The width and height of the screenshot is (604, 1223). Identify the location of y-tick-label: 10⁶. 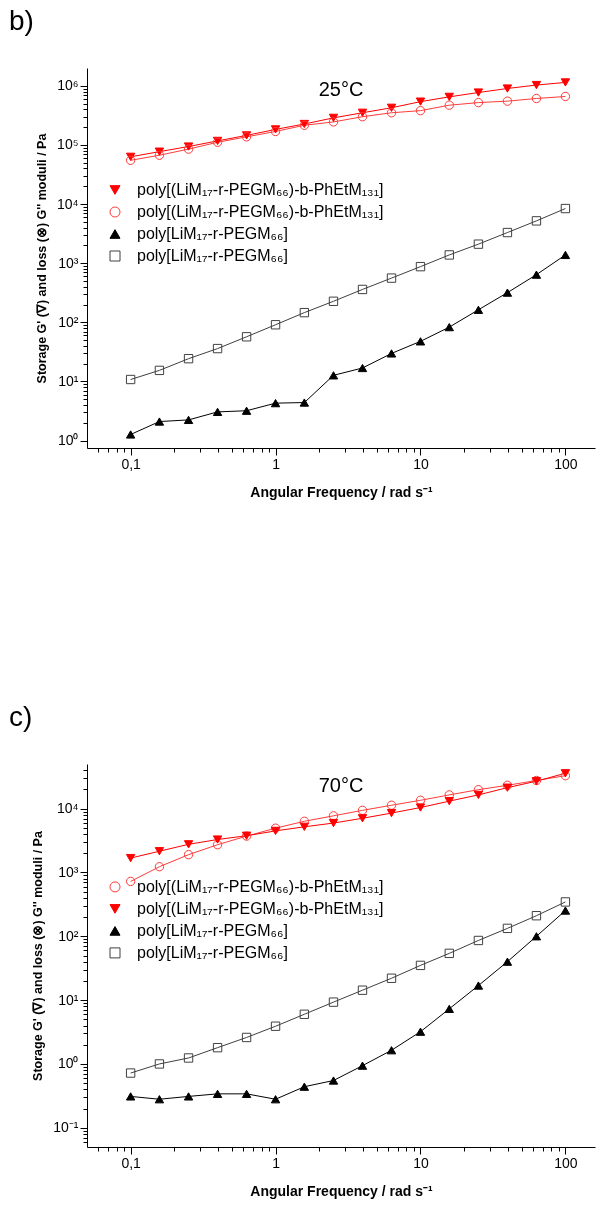
(68, 85).